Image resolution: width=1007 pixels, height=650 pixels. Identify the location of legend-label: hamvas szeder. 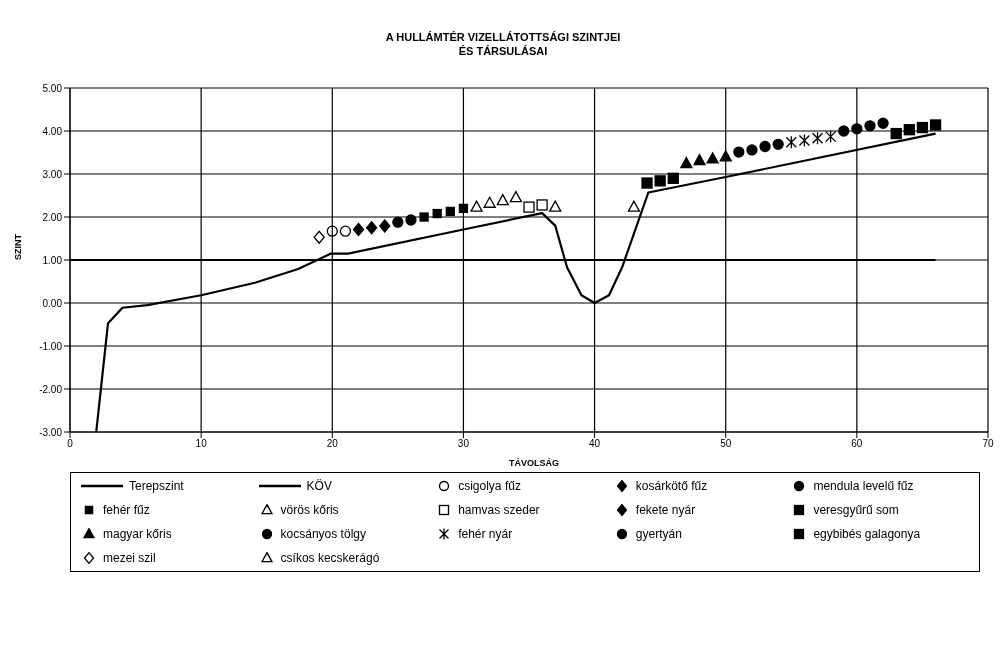
(499, 510).